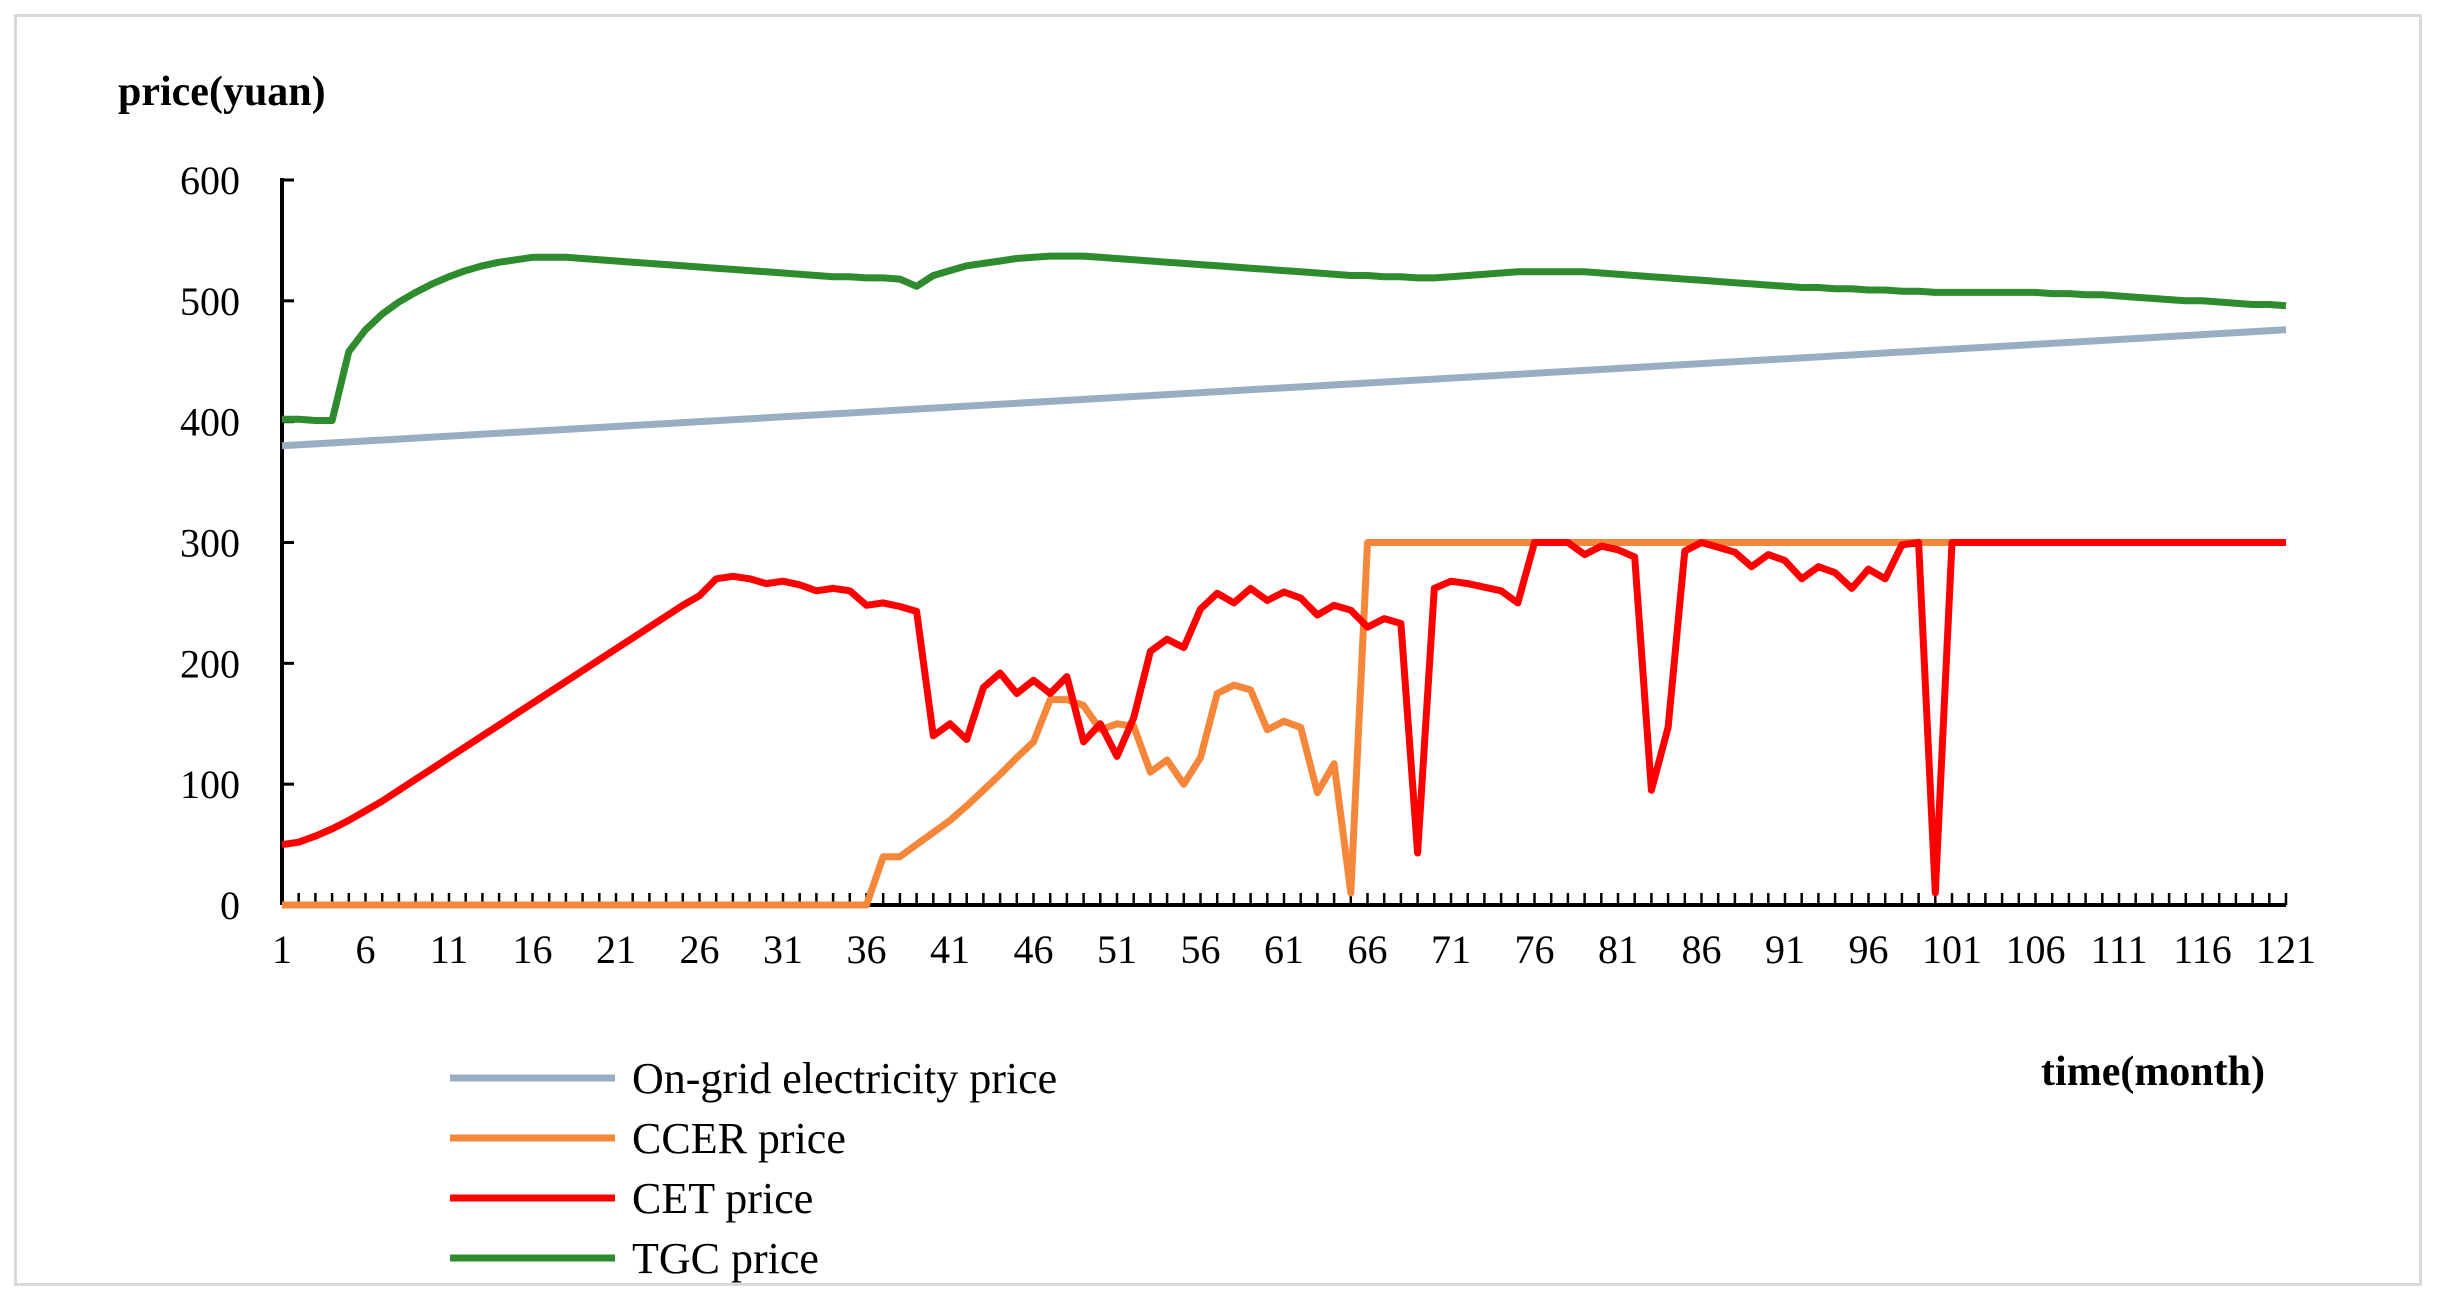 This screenshot has width=2438, height=1303. I want to click on x-tick-label: 86, so click(1702, 949).